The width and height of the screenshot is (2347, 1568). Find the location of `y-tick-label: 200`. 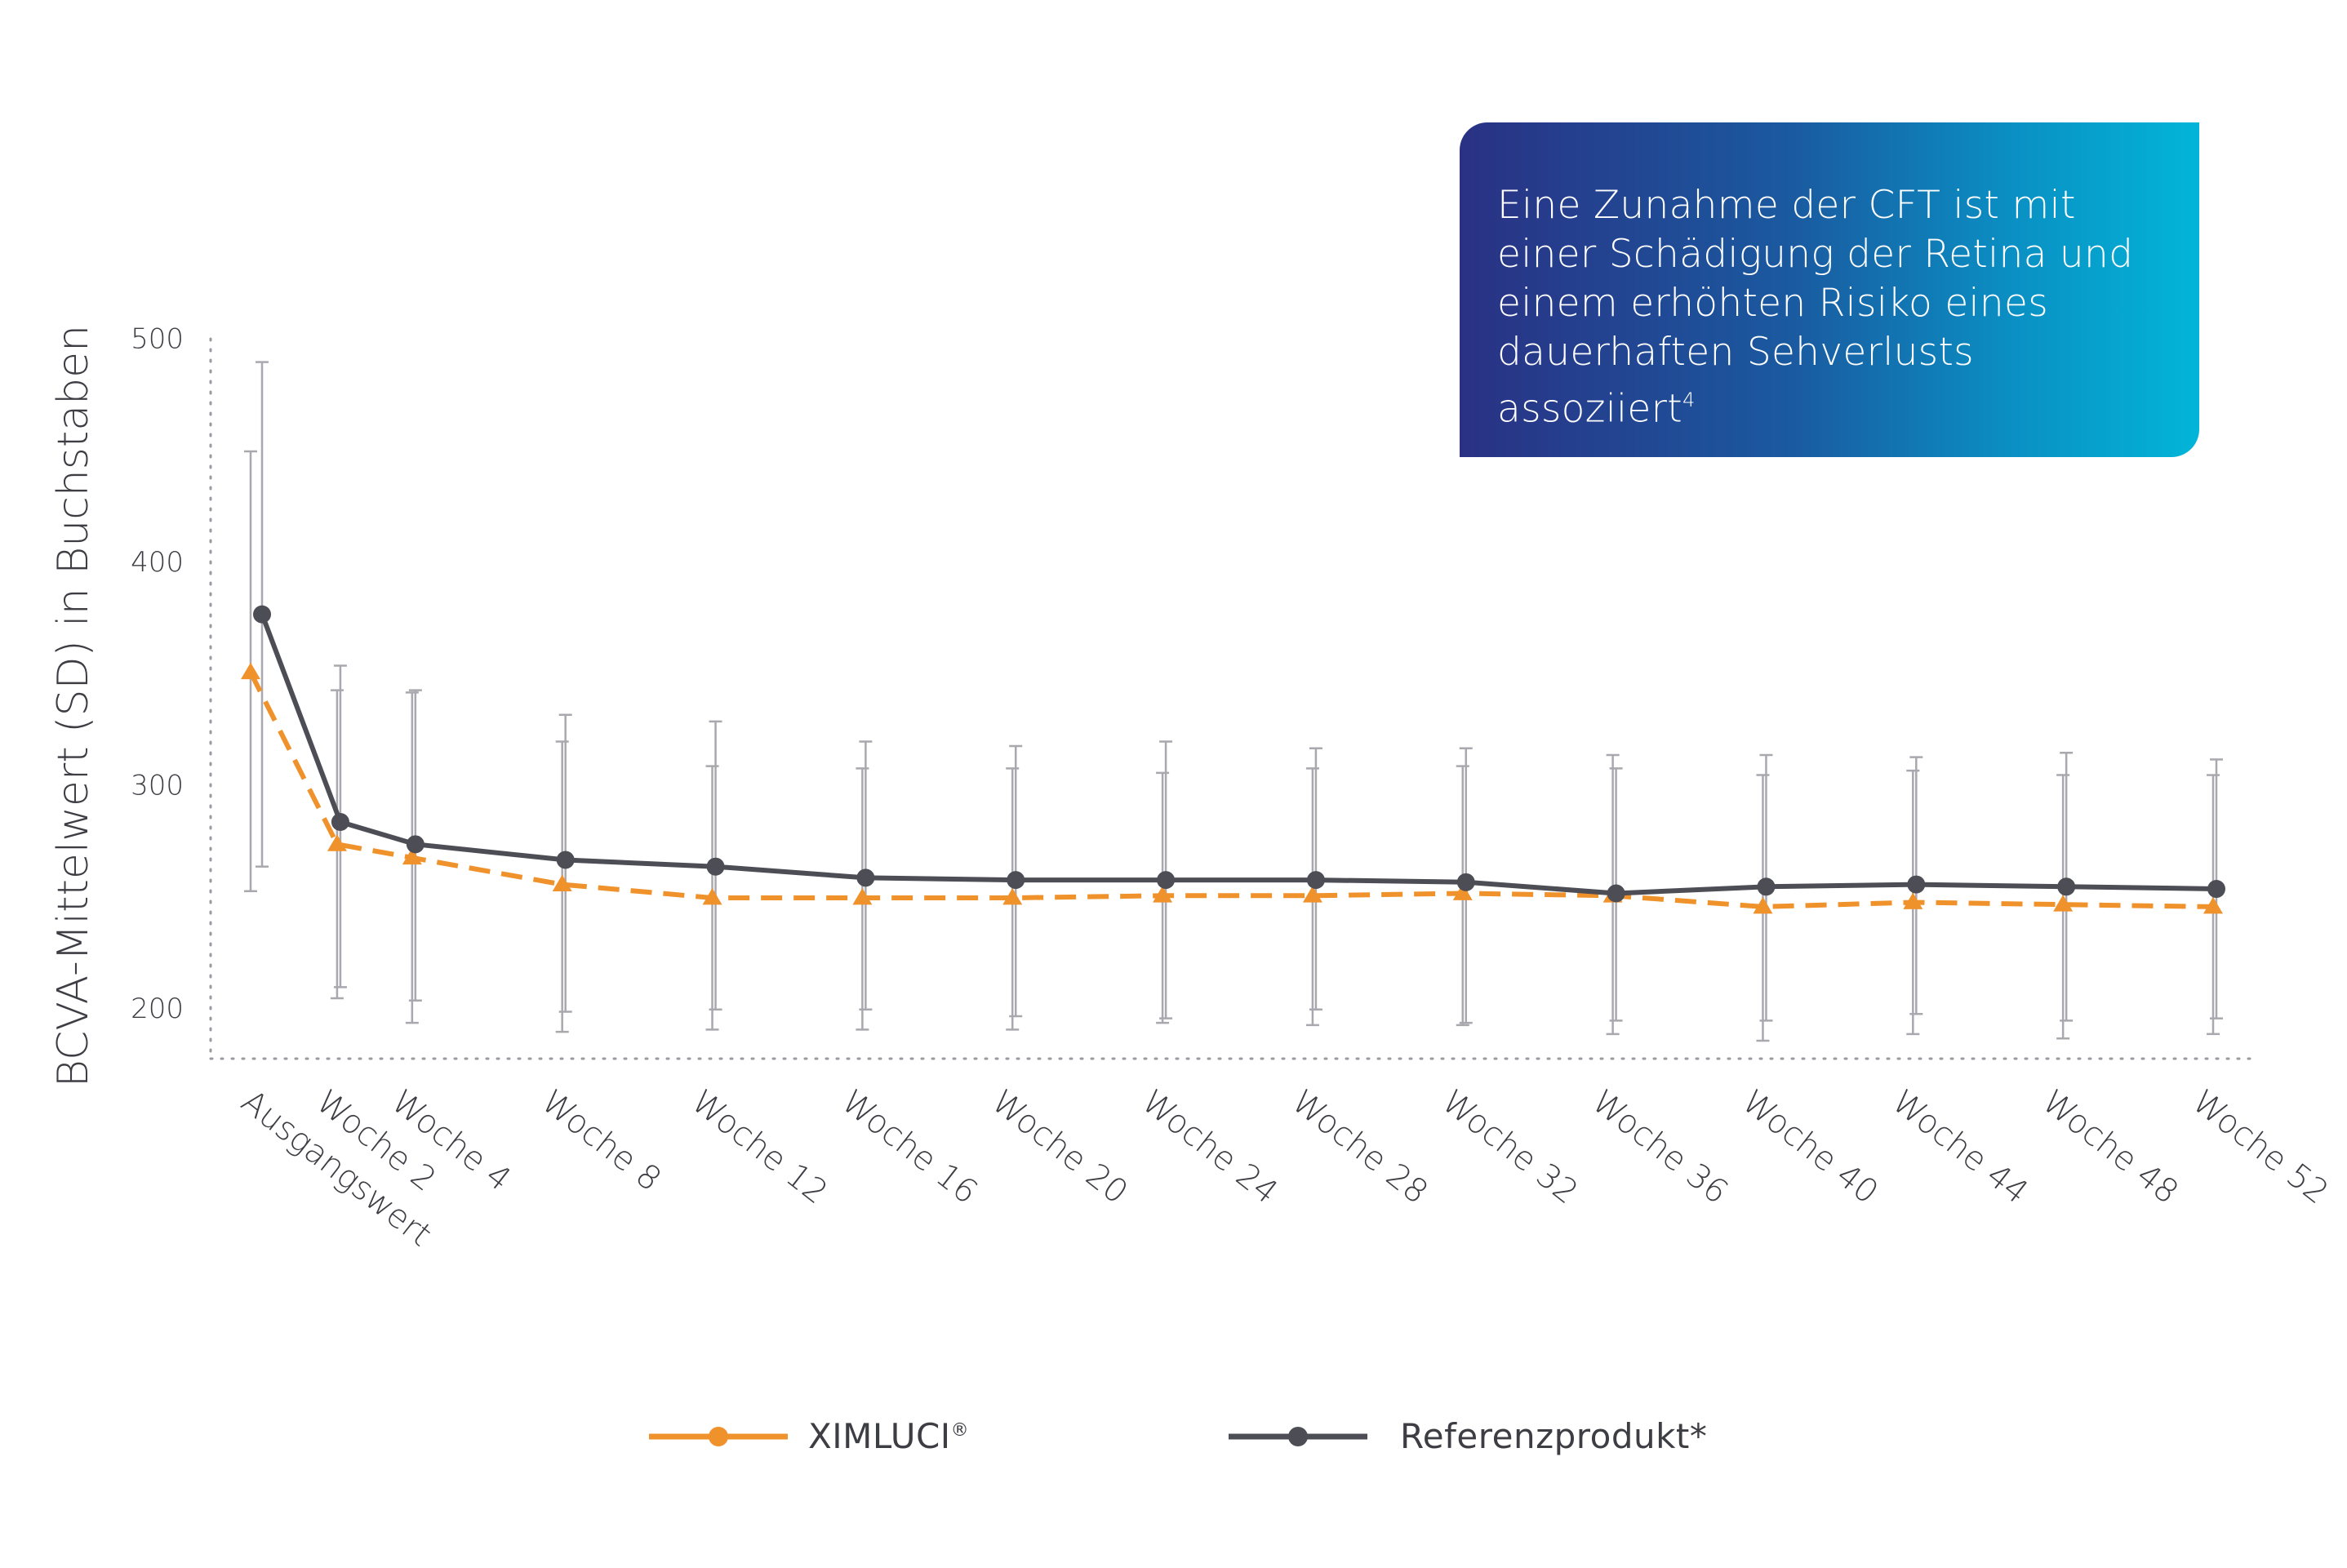

y-tick-label: 200 is located at coordinates (158, 1009).